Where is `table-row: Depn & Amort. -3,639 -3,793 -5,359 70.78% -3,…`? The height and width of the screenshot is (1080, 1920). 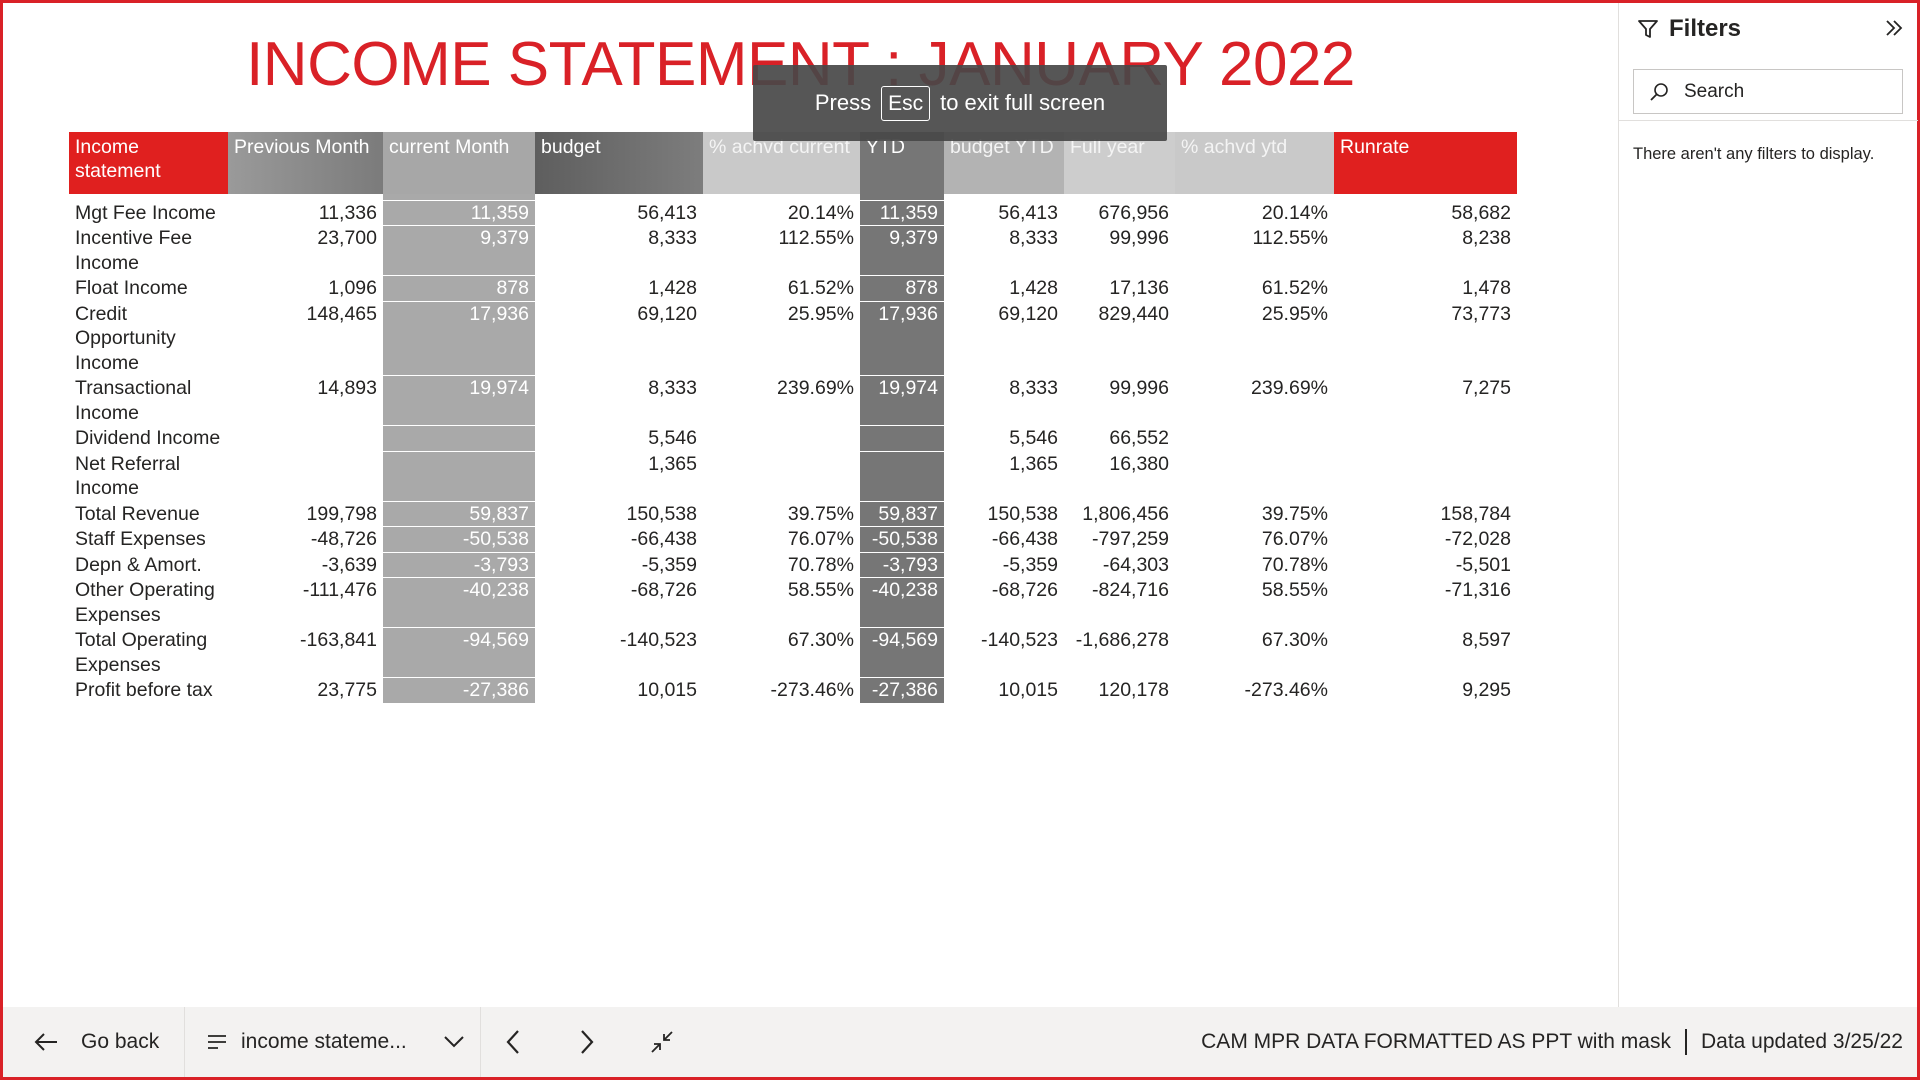
table-row: Depn & Amort. -3,639 -3,793 -5,359 70.78% -3,… is located at coordinates (793, 564).